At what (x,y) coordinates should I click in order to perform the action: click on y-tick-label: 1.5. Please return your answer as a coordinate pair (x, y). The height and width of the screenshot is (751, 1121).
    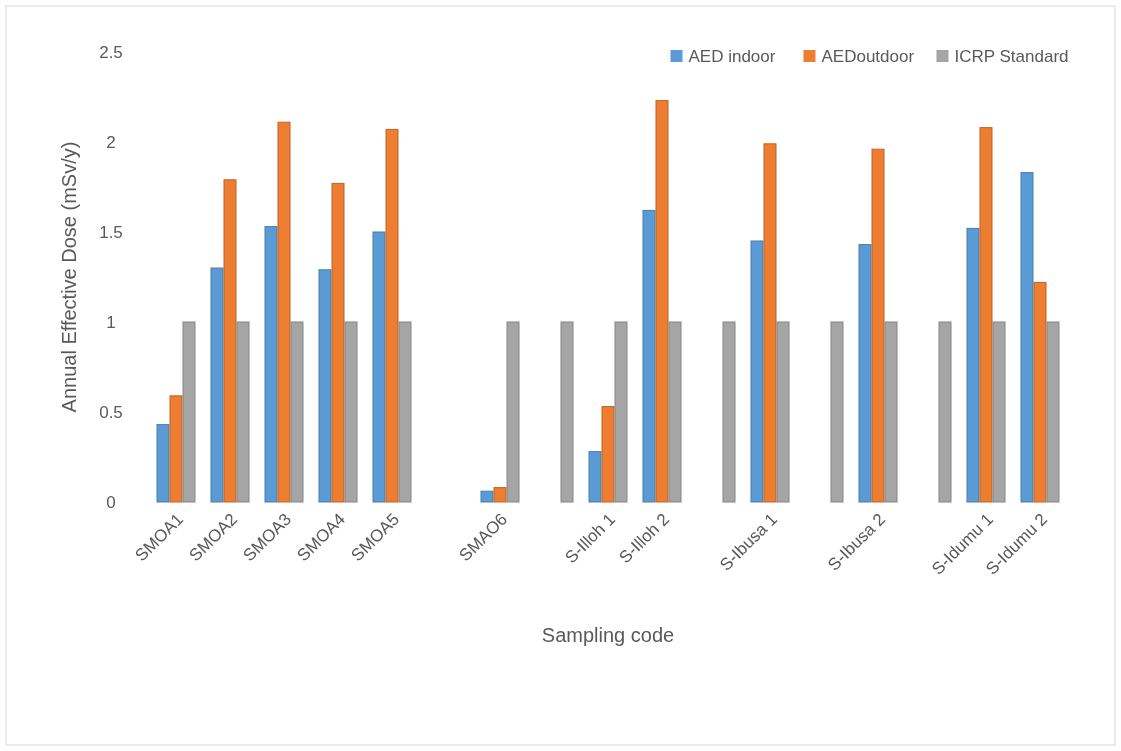
    Looking at the image, I should click on (111, 232).